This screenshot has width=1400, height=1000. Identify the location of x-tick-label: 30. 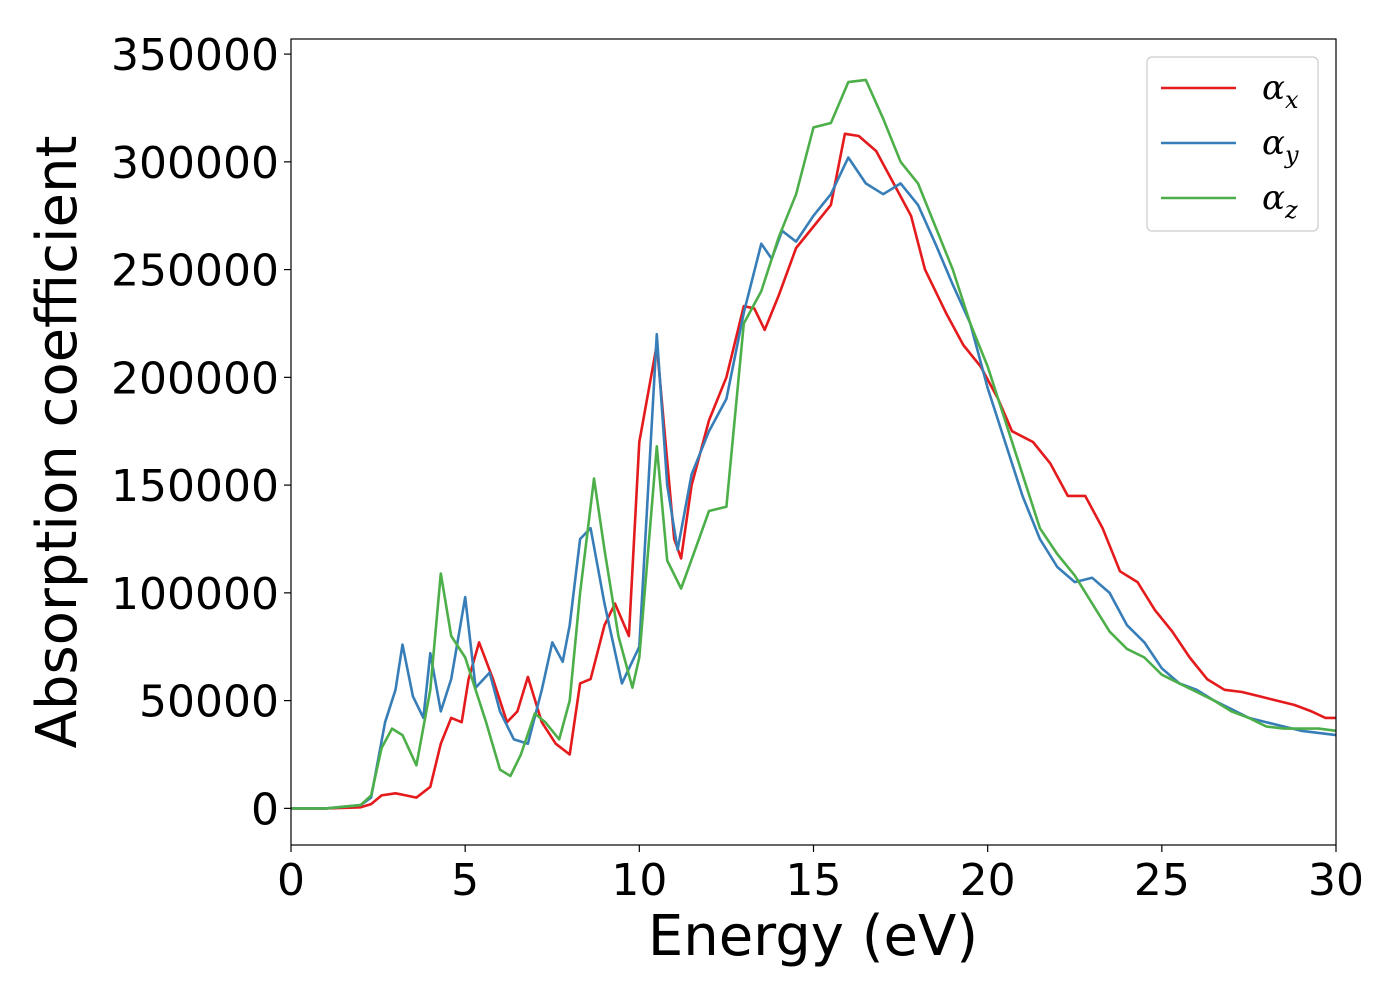
(1336, 880).